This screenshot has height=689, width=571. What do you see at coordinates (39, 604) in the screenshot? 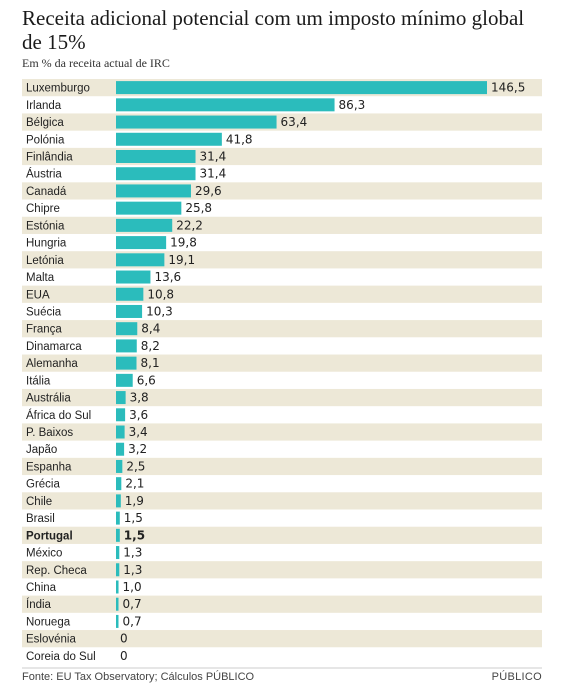
I see `category-label-india: Índia` at bounding box center [39, 604].